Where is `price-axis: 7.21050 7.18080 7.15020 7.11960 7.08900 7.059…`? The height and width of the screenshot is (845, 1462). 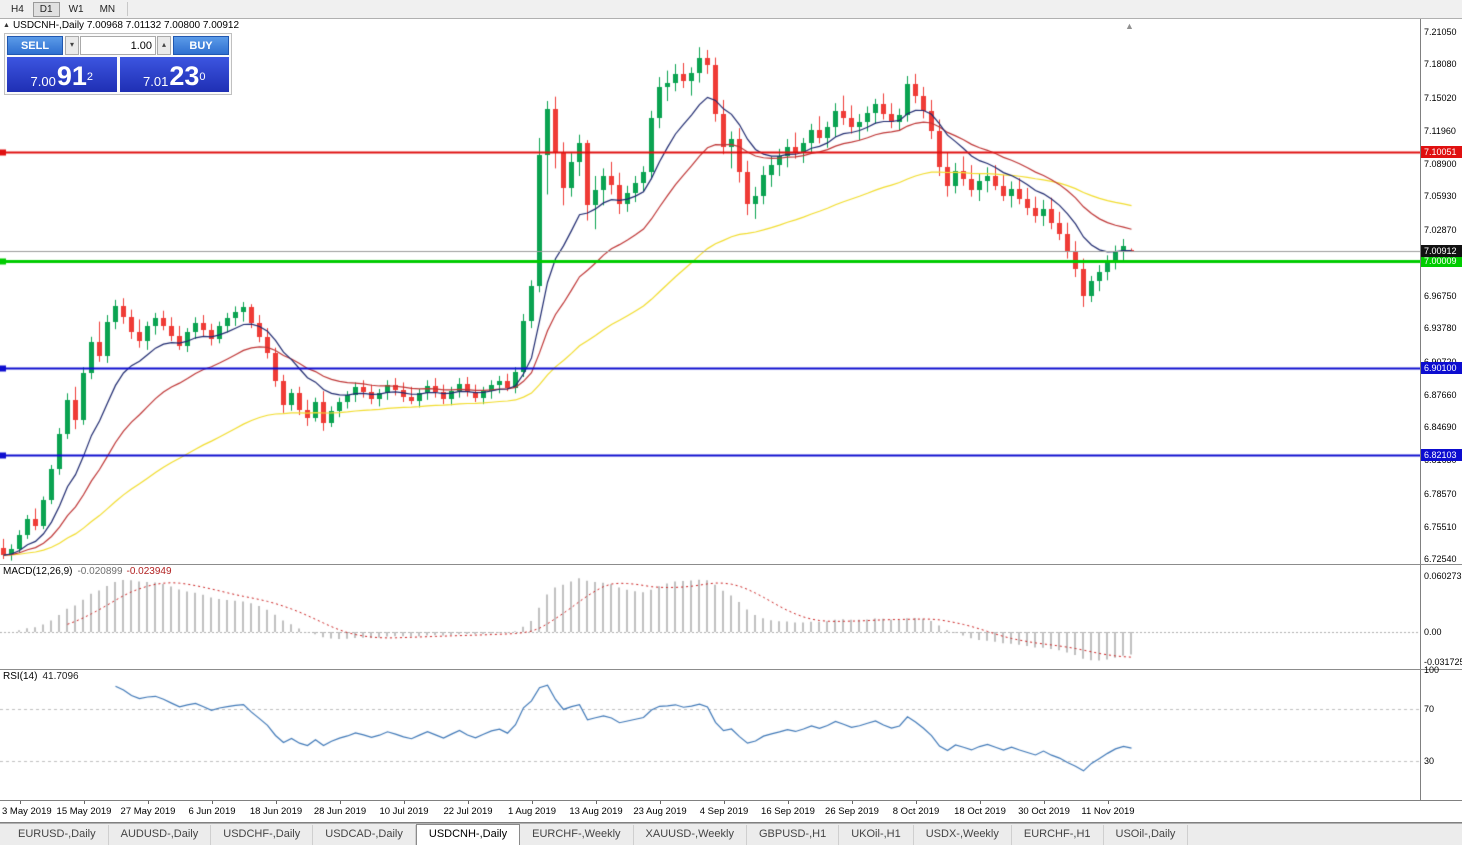 price-axis: 7.21050 7.18080 7.15020 7.11960 7.08900 7.059… is located at coordinates (1441, 291).